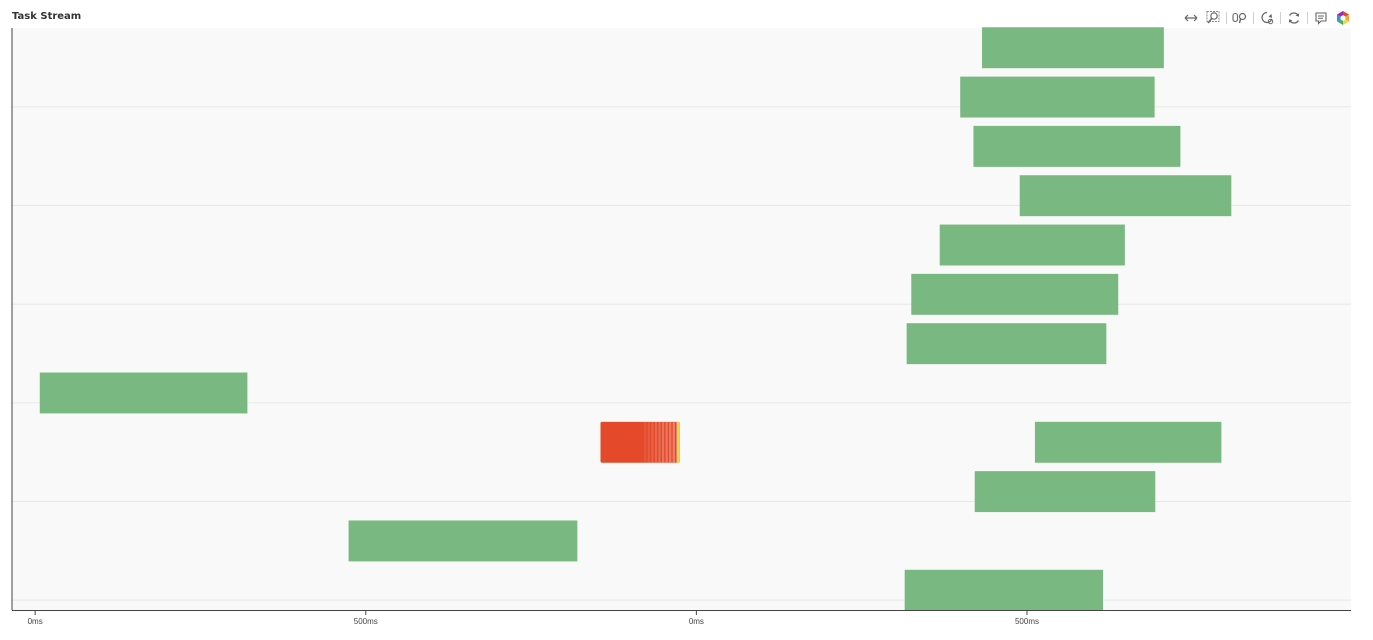 This screenshot has height=640, width=1373. I want to click on transfer-block, so click(640, 442).